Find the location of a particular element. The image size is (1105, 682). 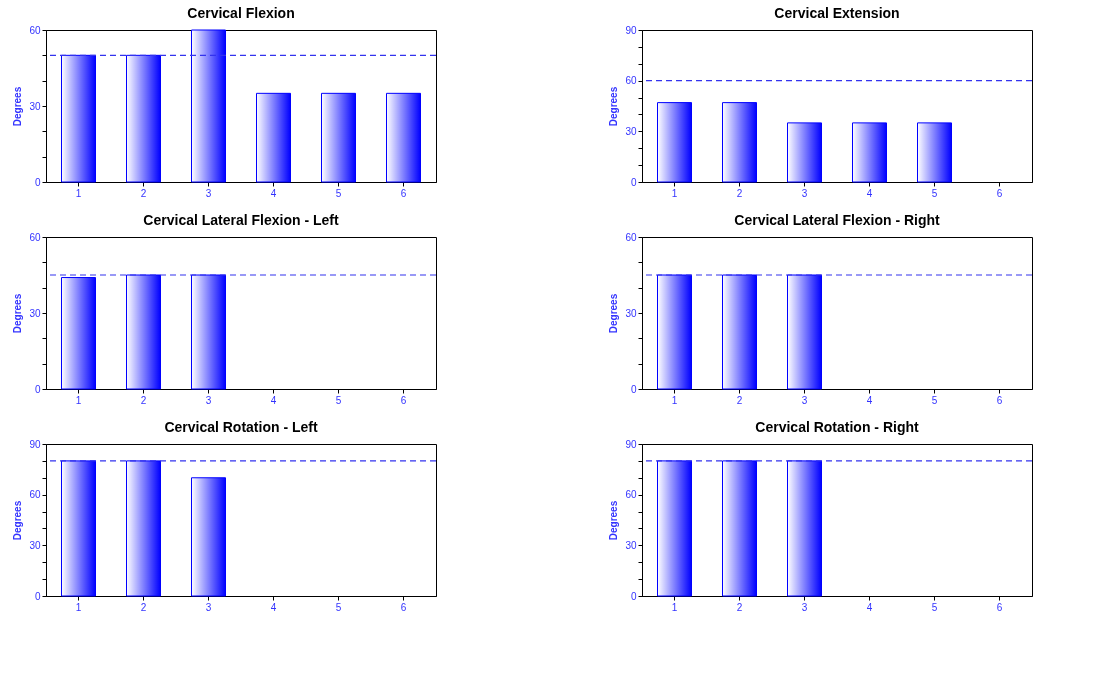

chart-title: Cervical Flexion is located at coordinates (241, 13).